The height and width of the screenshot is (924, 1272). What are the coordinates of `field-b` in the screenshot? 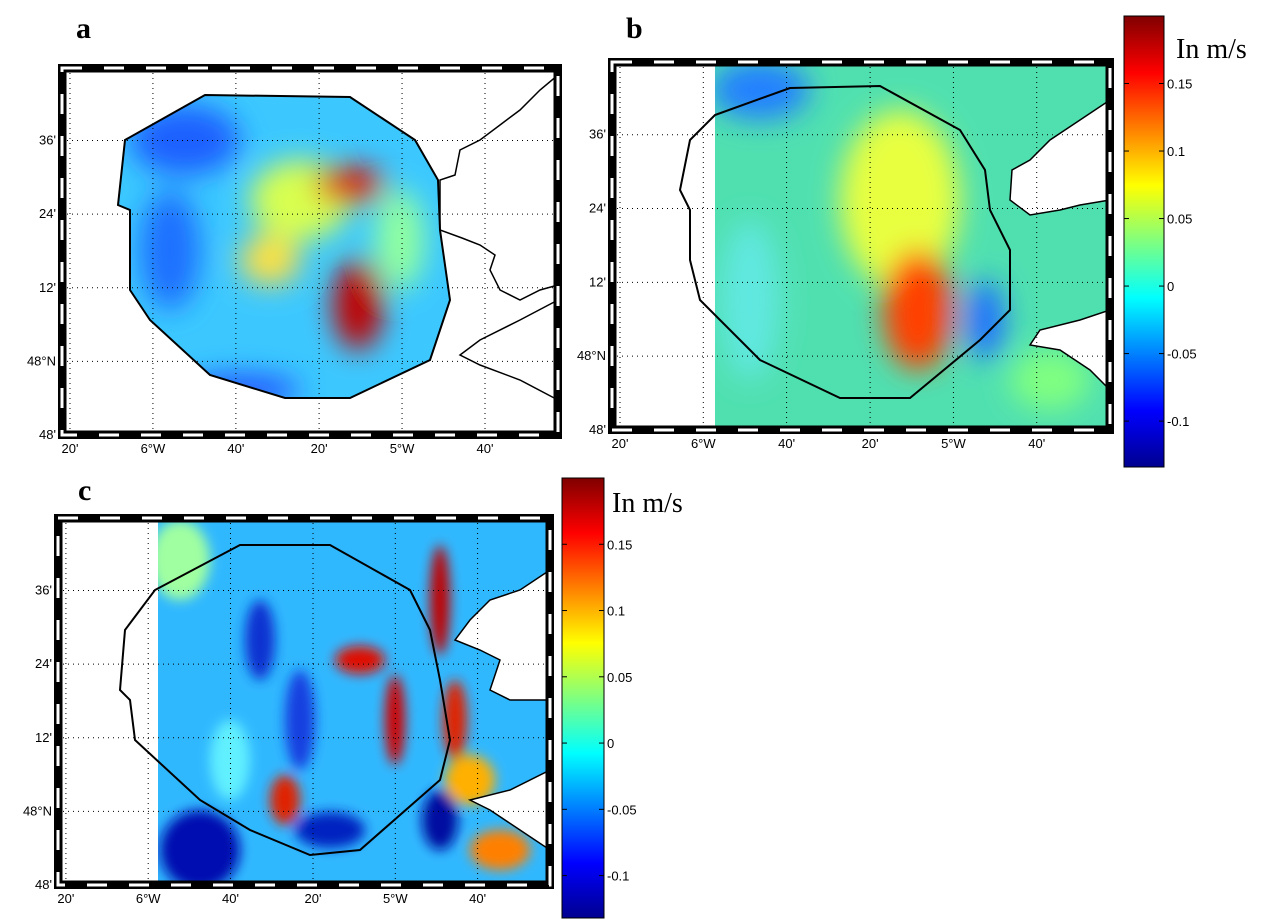 It's located at (912, 246).